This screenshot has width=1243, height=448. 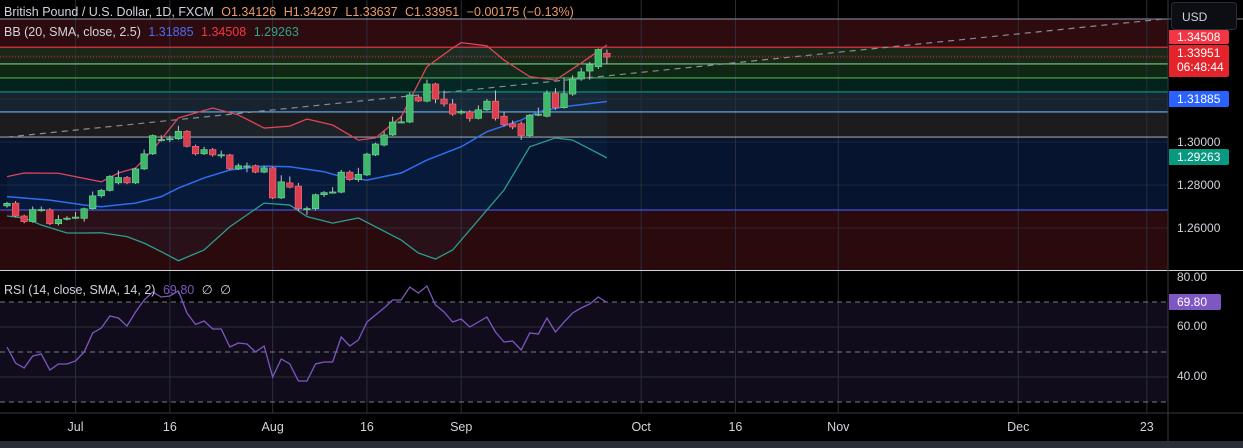 What do you see at coordinates (1199, 157) in the screenshot?
I see `bb-lower-tag: 1.29263` at bounding box center [1199, 157].